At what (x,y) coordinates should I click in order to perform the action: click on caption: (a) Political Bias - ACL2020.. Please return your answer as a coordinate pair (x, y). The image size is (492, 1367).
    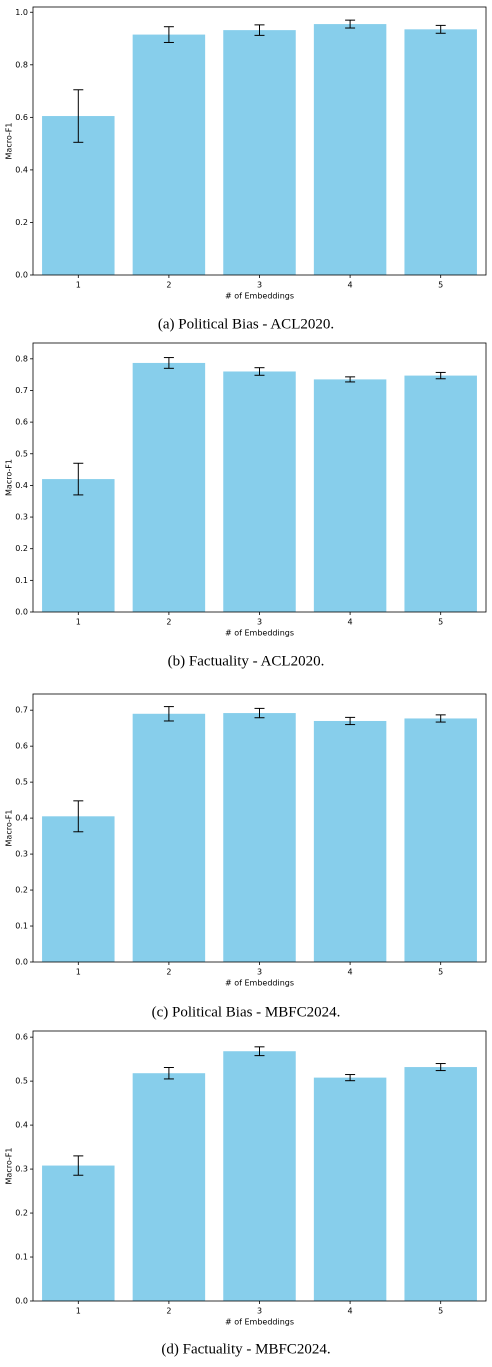
    Looking at the image, I should click on (246, 324).